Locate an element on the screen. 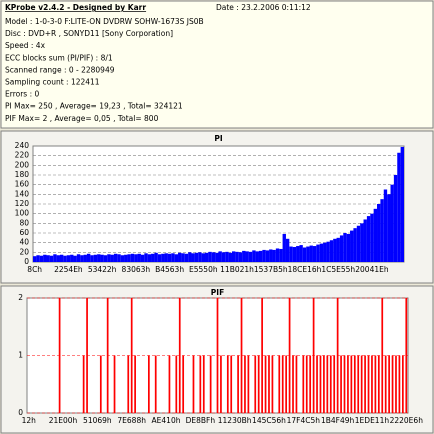 The height and width of the screenshot is (434, 434). y-tick-label: 100 is located at coordinates (22, 213).